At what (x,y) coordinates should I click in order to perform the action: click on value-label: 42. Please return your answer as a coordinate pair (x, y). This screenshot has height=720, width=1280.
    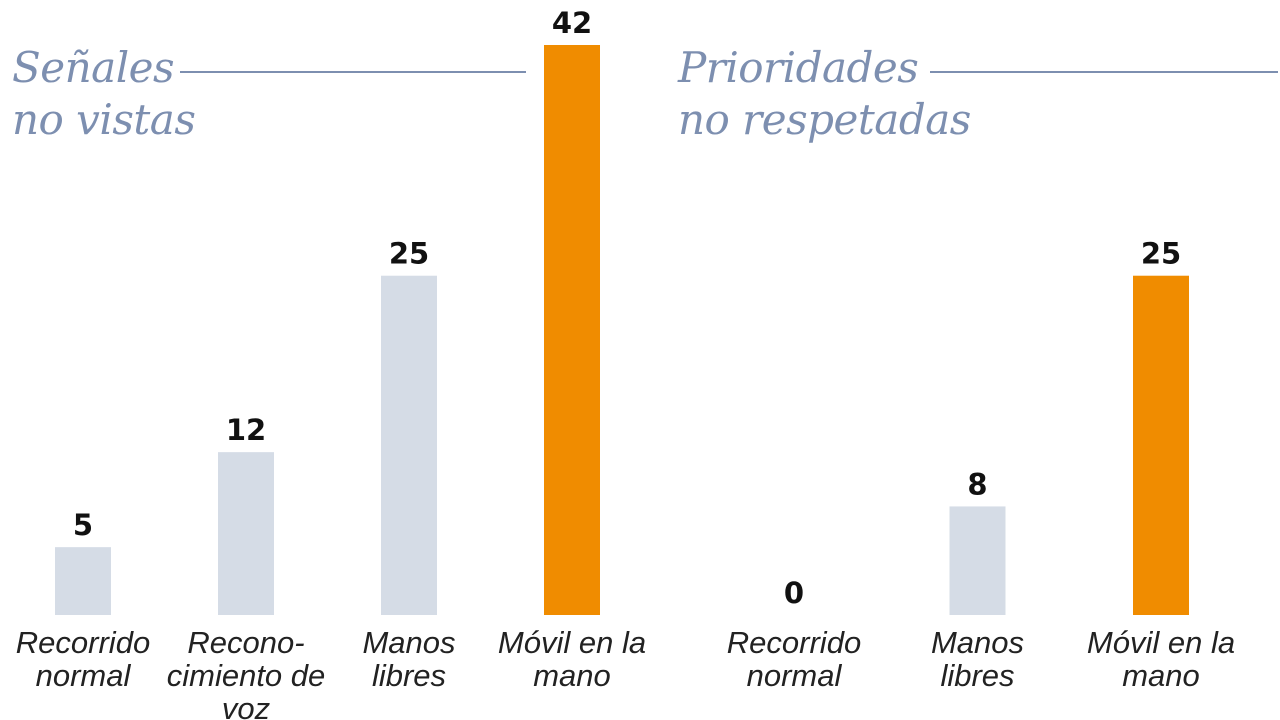
    Looking at the image, I should click on (572, 23).